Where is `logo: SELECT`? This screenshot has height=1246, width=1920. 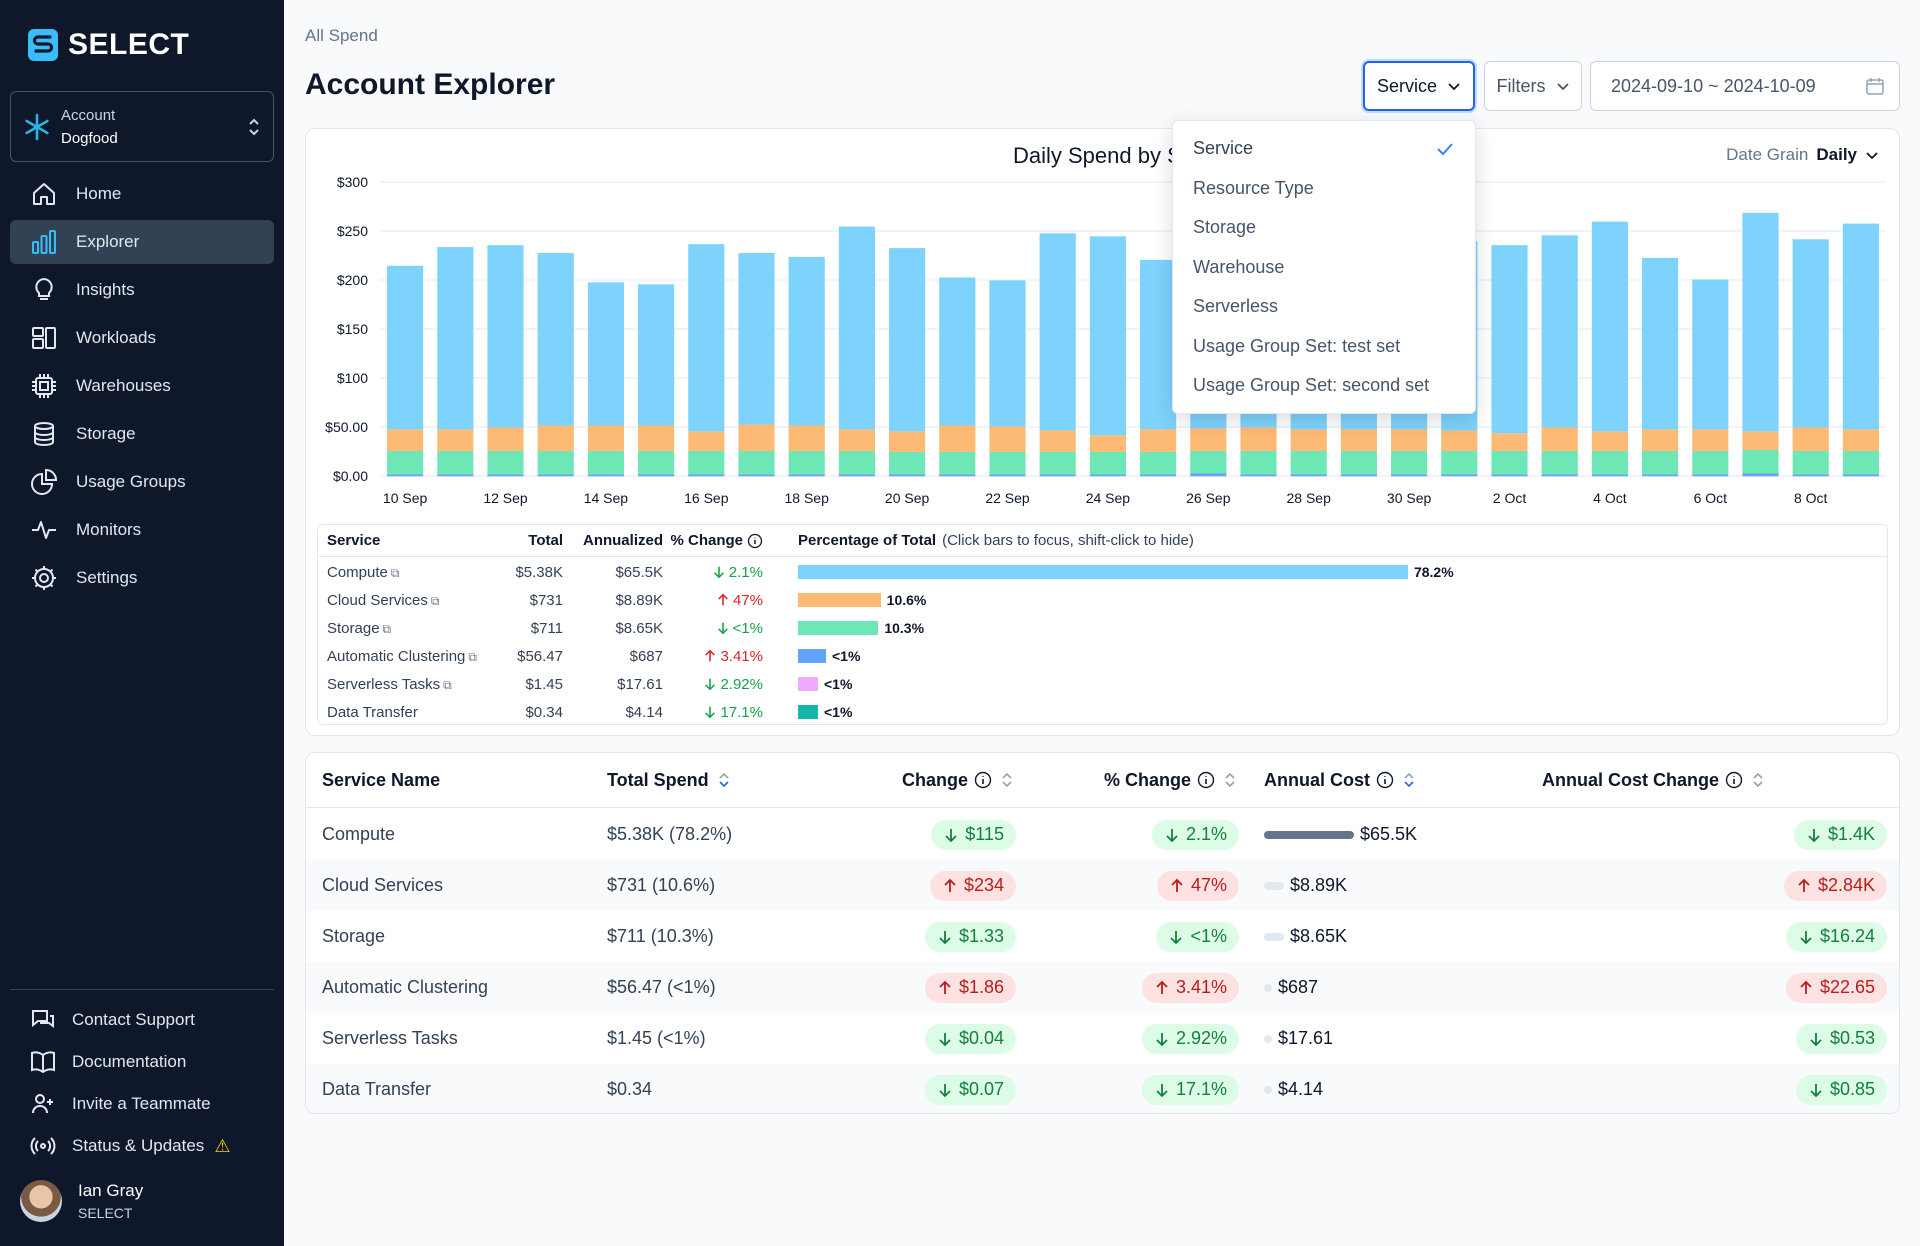
logo: SELECT is located at coordinates (108, 45).